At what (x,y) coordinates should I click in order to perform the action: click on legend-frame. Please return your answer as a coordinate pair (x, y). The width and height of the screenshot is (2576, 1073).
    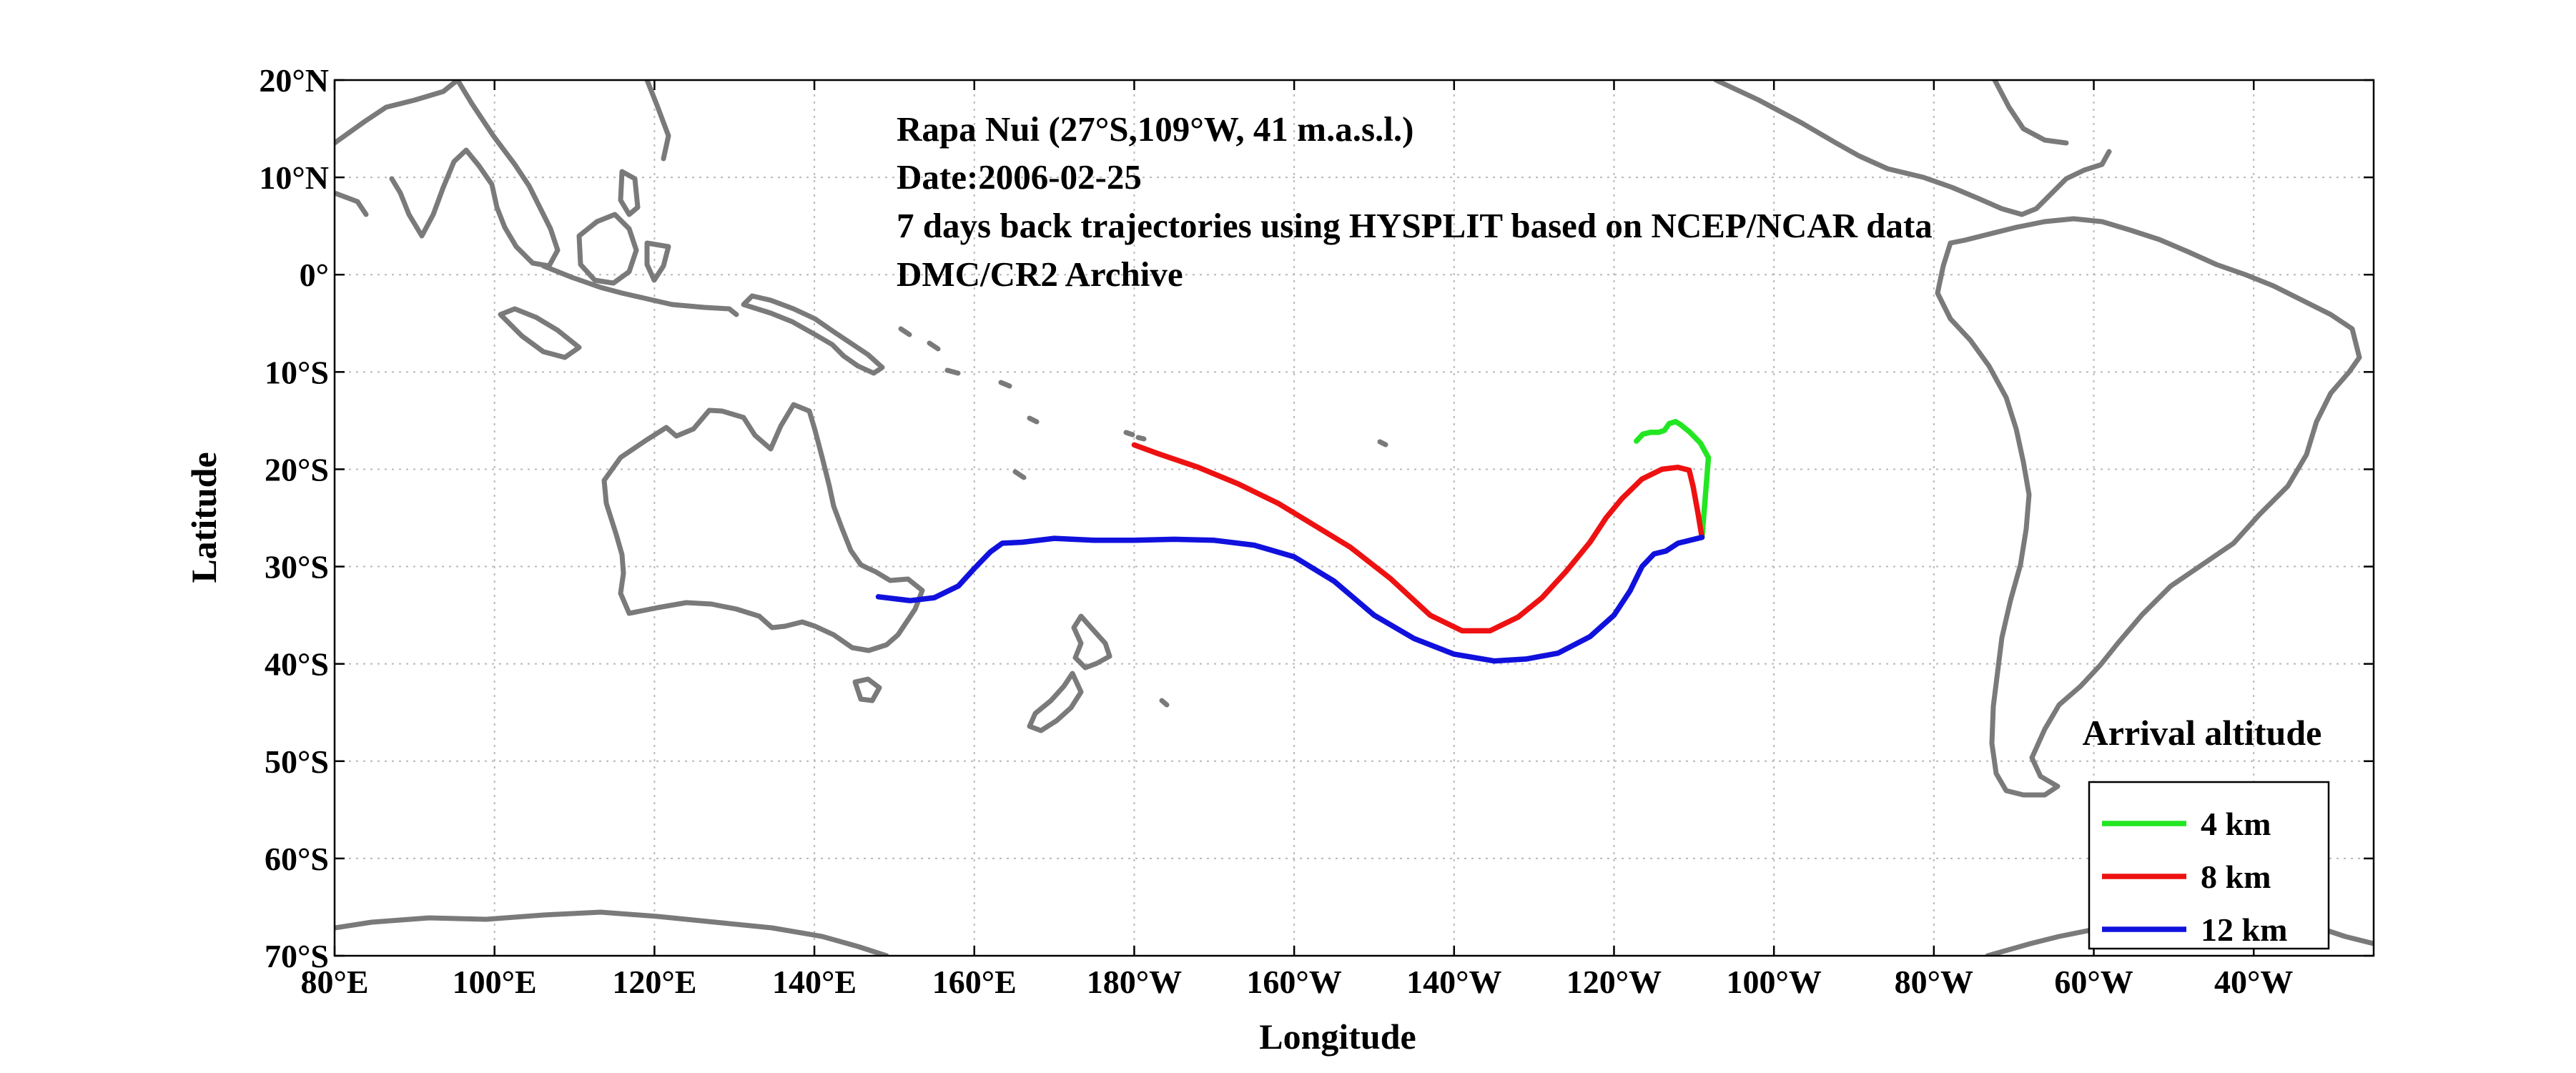
    Looking at the image, I should click on (2209, 865).